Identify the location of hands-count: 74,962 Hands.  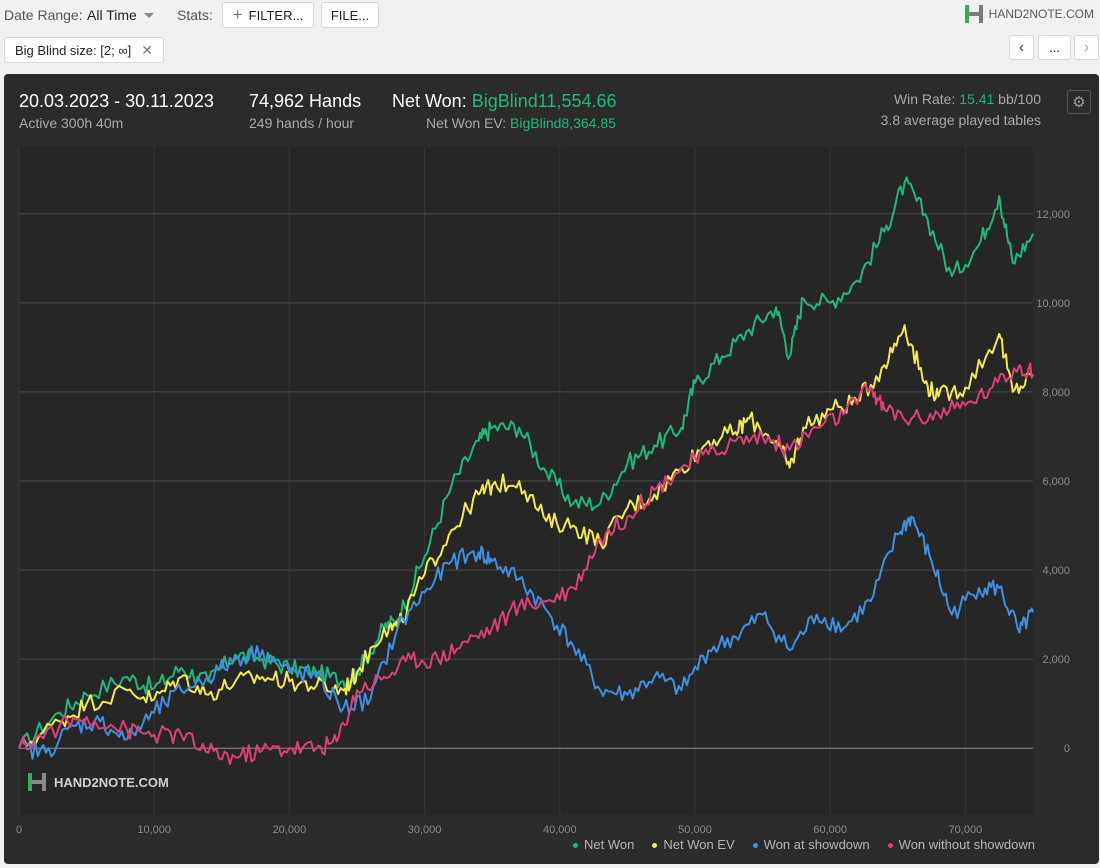
(305, 101).